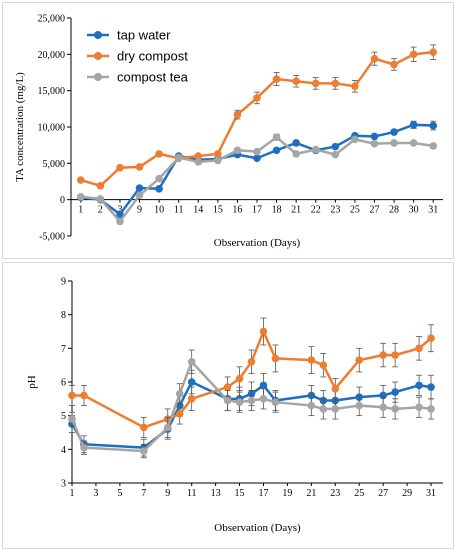  I want to click on y-tick-label: 5, so click(63, 416).